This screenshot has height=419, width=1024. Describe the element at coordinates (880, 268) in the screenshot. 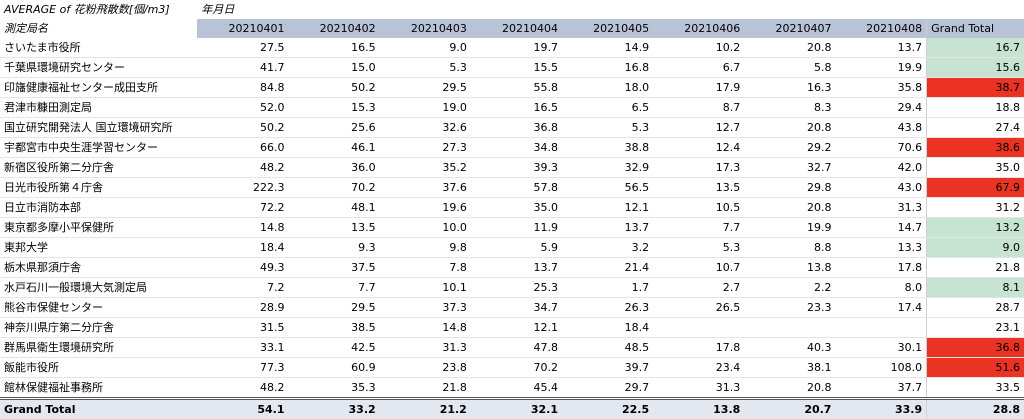

I see `value-cell: 17.8` at that location.